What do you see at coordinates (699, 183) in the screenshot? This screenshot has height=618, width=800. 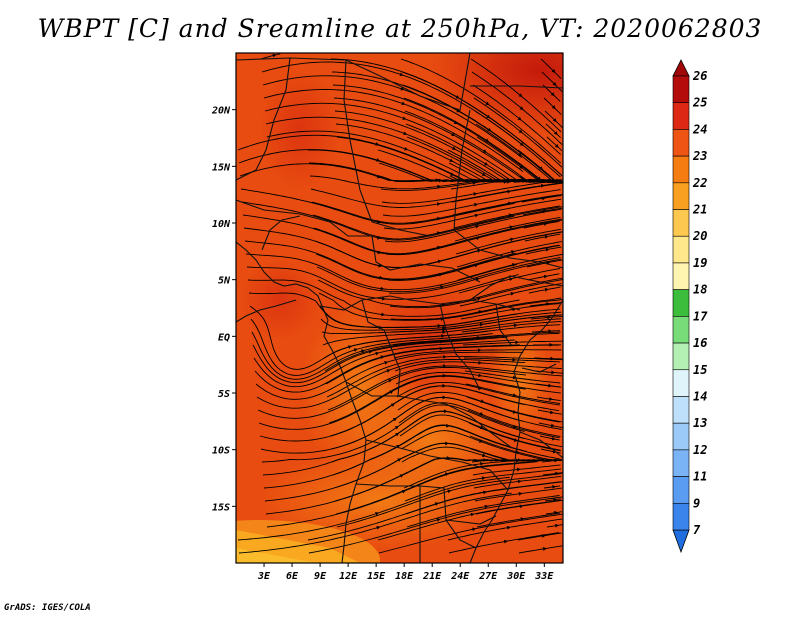 I see `colorbar-label: 22` at bounding box center [699, 183].